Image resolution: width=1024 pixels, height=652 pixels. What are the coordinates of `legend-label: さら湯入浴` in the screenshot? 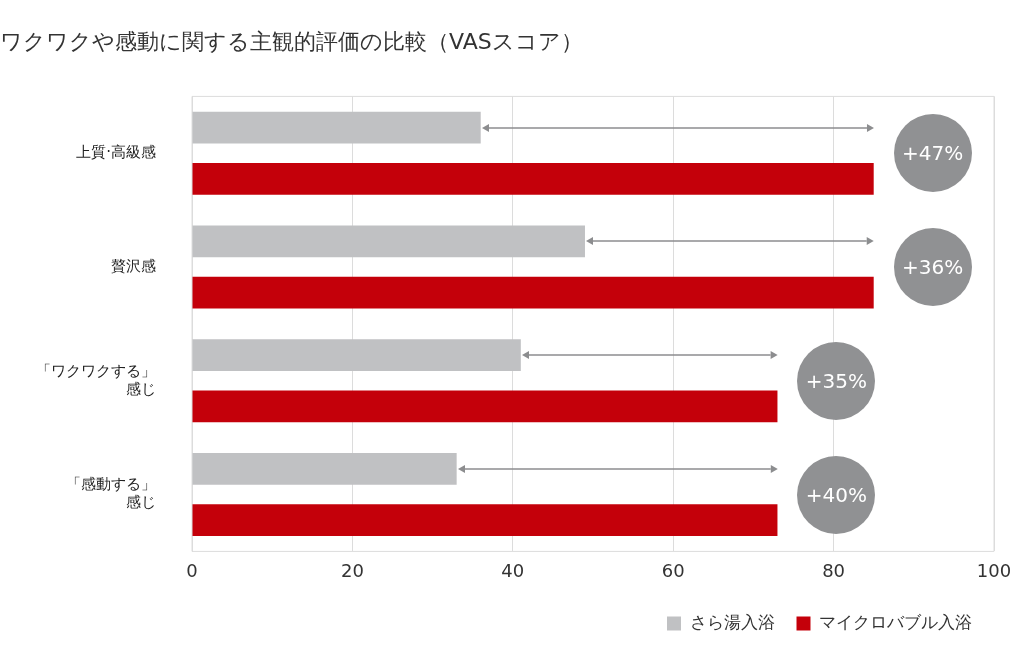 It's located at (732, 621).